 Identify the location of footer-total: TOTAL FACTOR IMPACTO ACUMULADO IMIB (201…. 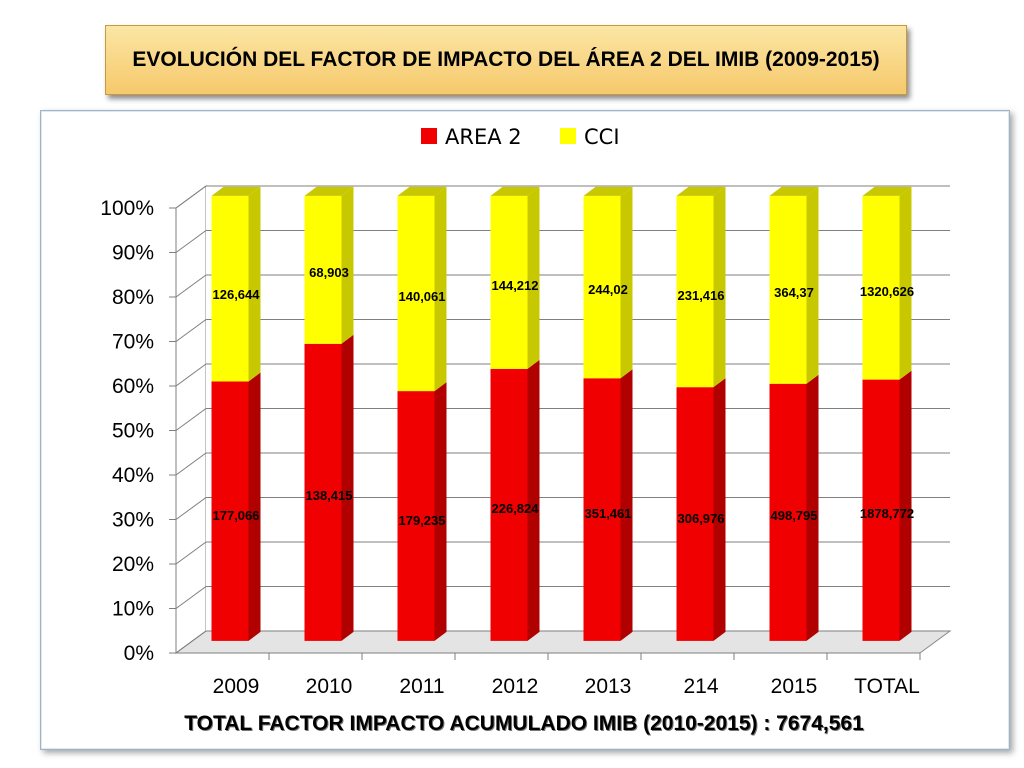
(524, 723).